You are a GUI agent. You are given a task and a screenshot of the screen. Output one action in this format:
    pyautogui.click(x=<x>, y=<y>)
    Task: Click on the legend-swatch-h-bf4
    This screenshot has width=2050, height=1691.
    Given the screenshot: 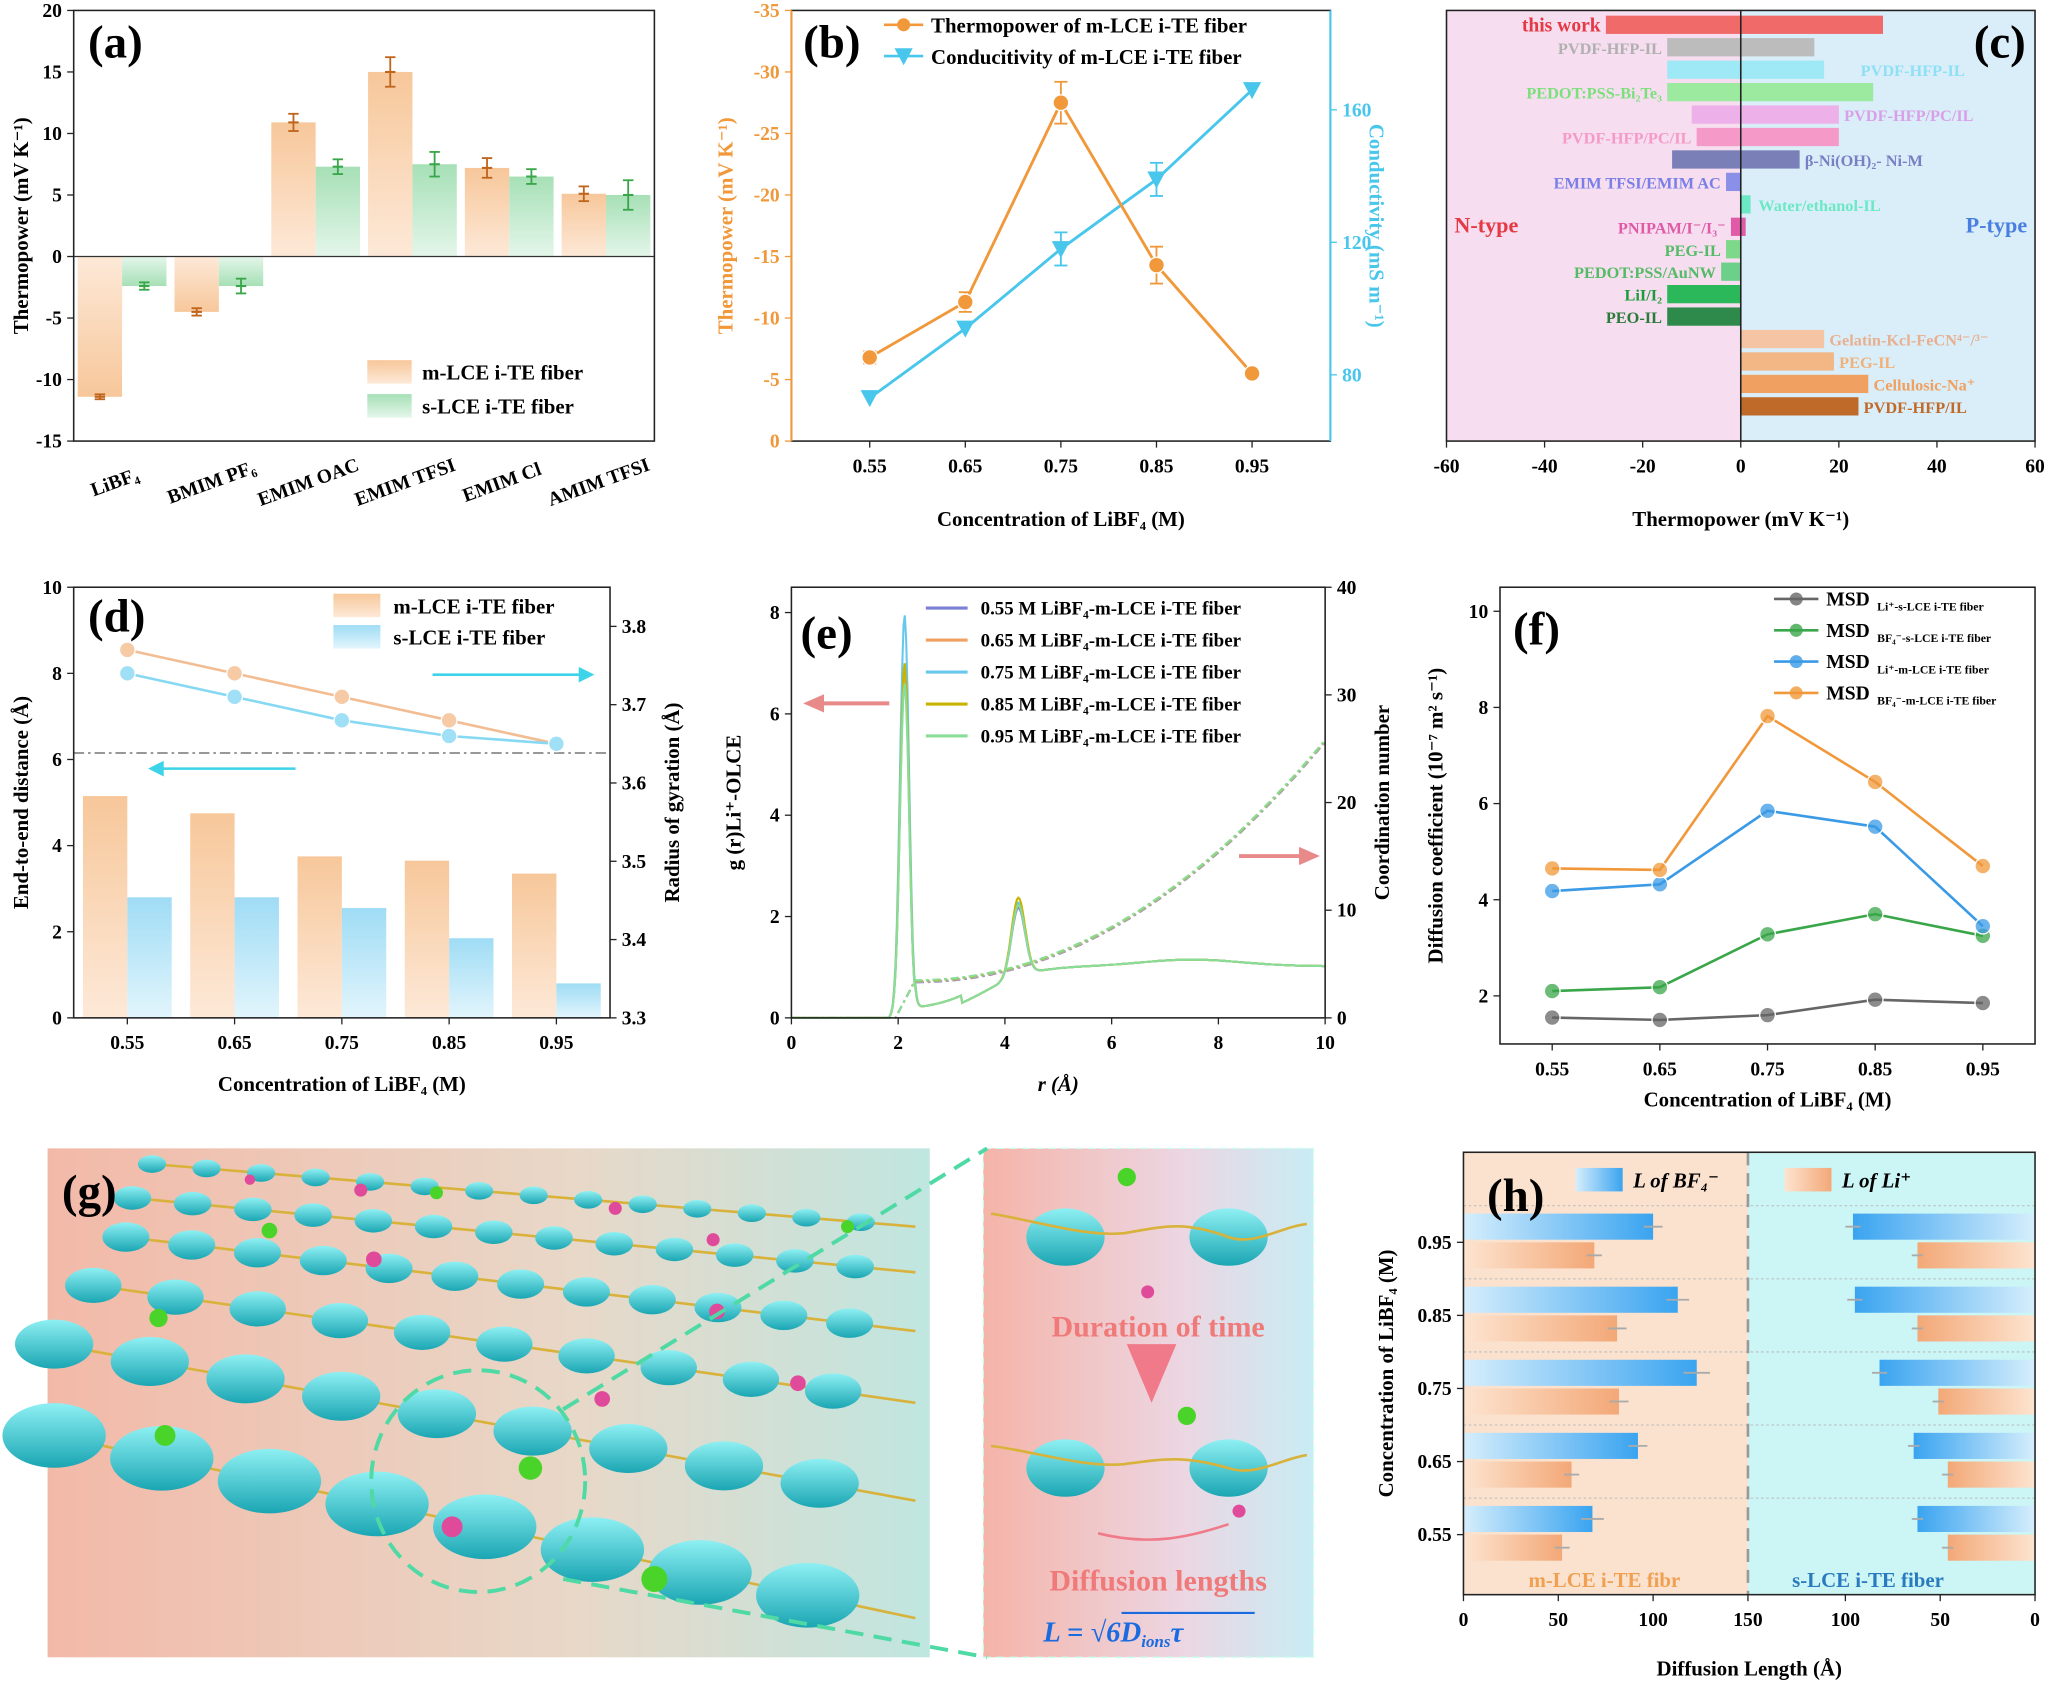 What is the action you would take?
    pyautogui.click(x=1599, y=1179)
    